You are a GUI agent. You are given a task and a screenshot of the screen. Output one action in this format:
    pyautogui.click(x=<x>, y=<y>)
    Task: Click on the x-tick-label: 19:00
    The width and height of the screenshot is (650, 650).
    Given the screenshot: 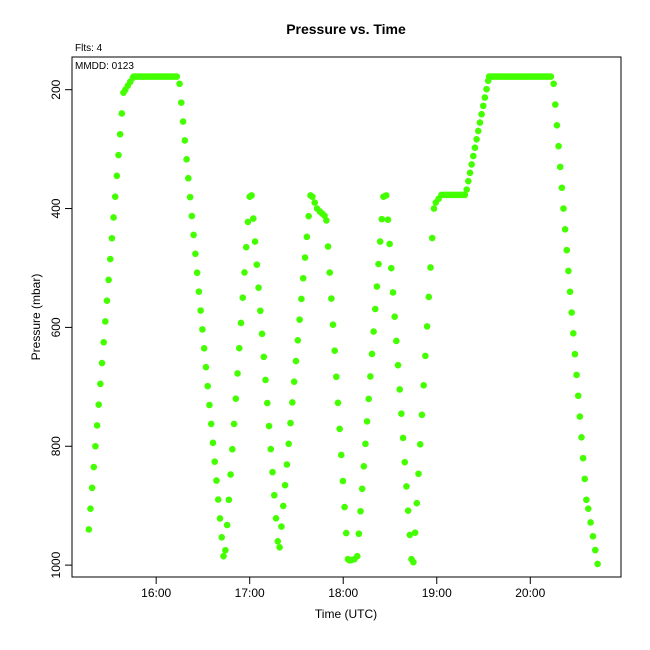 What is the action you would take?
    pyautogui.click(x=437, y=593)
    